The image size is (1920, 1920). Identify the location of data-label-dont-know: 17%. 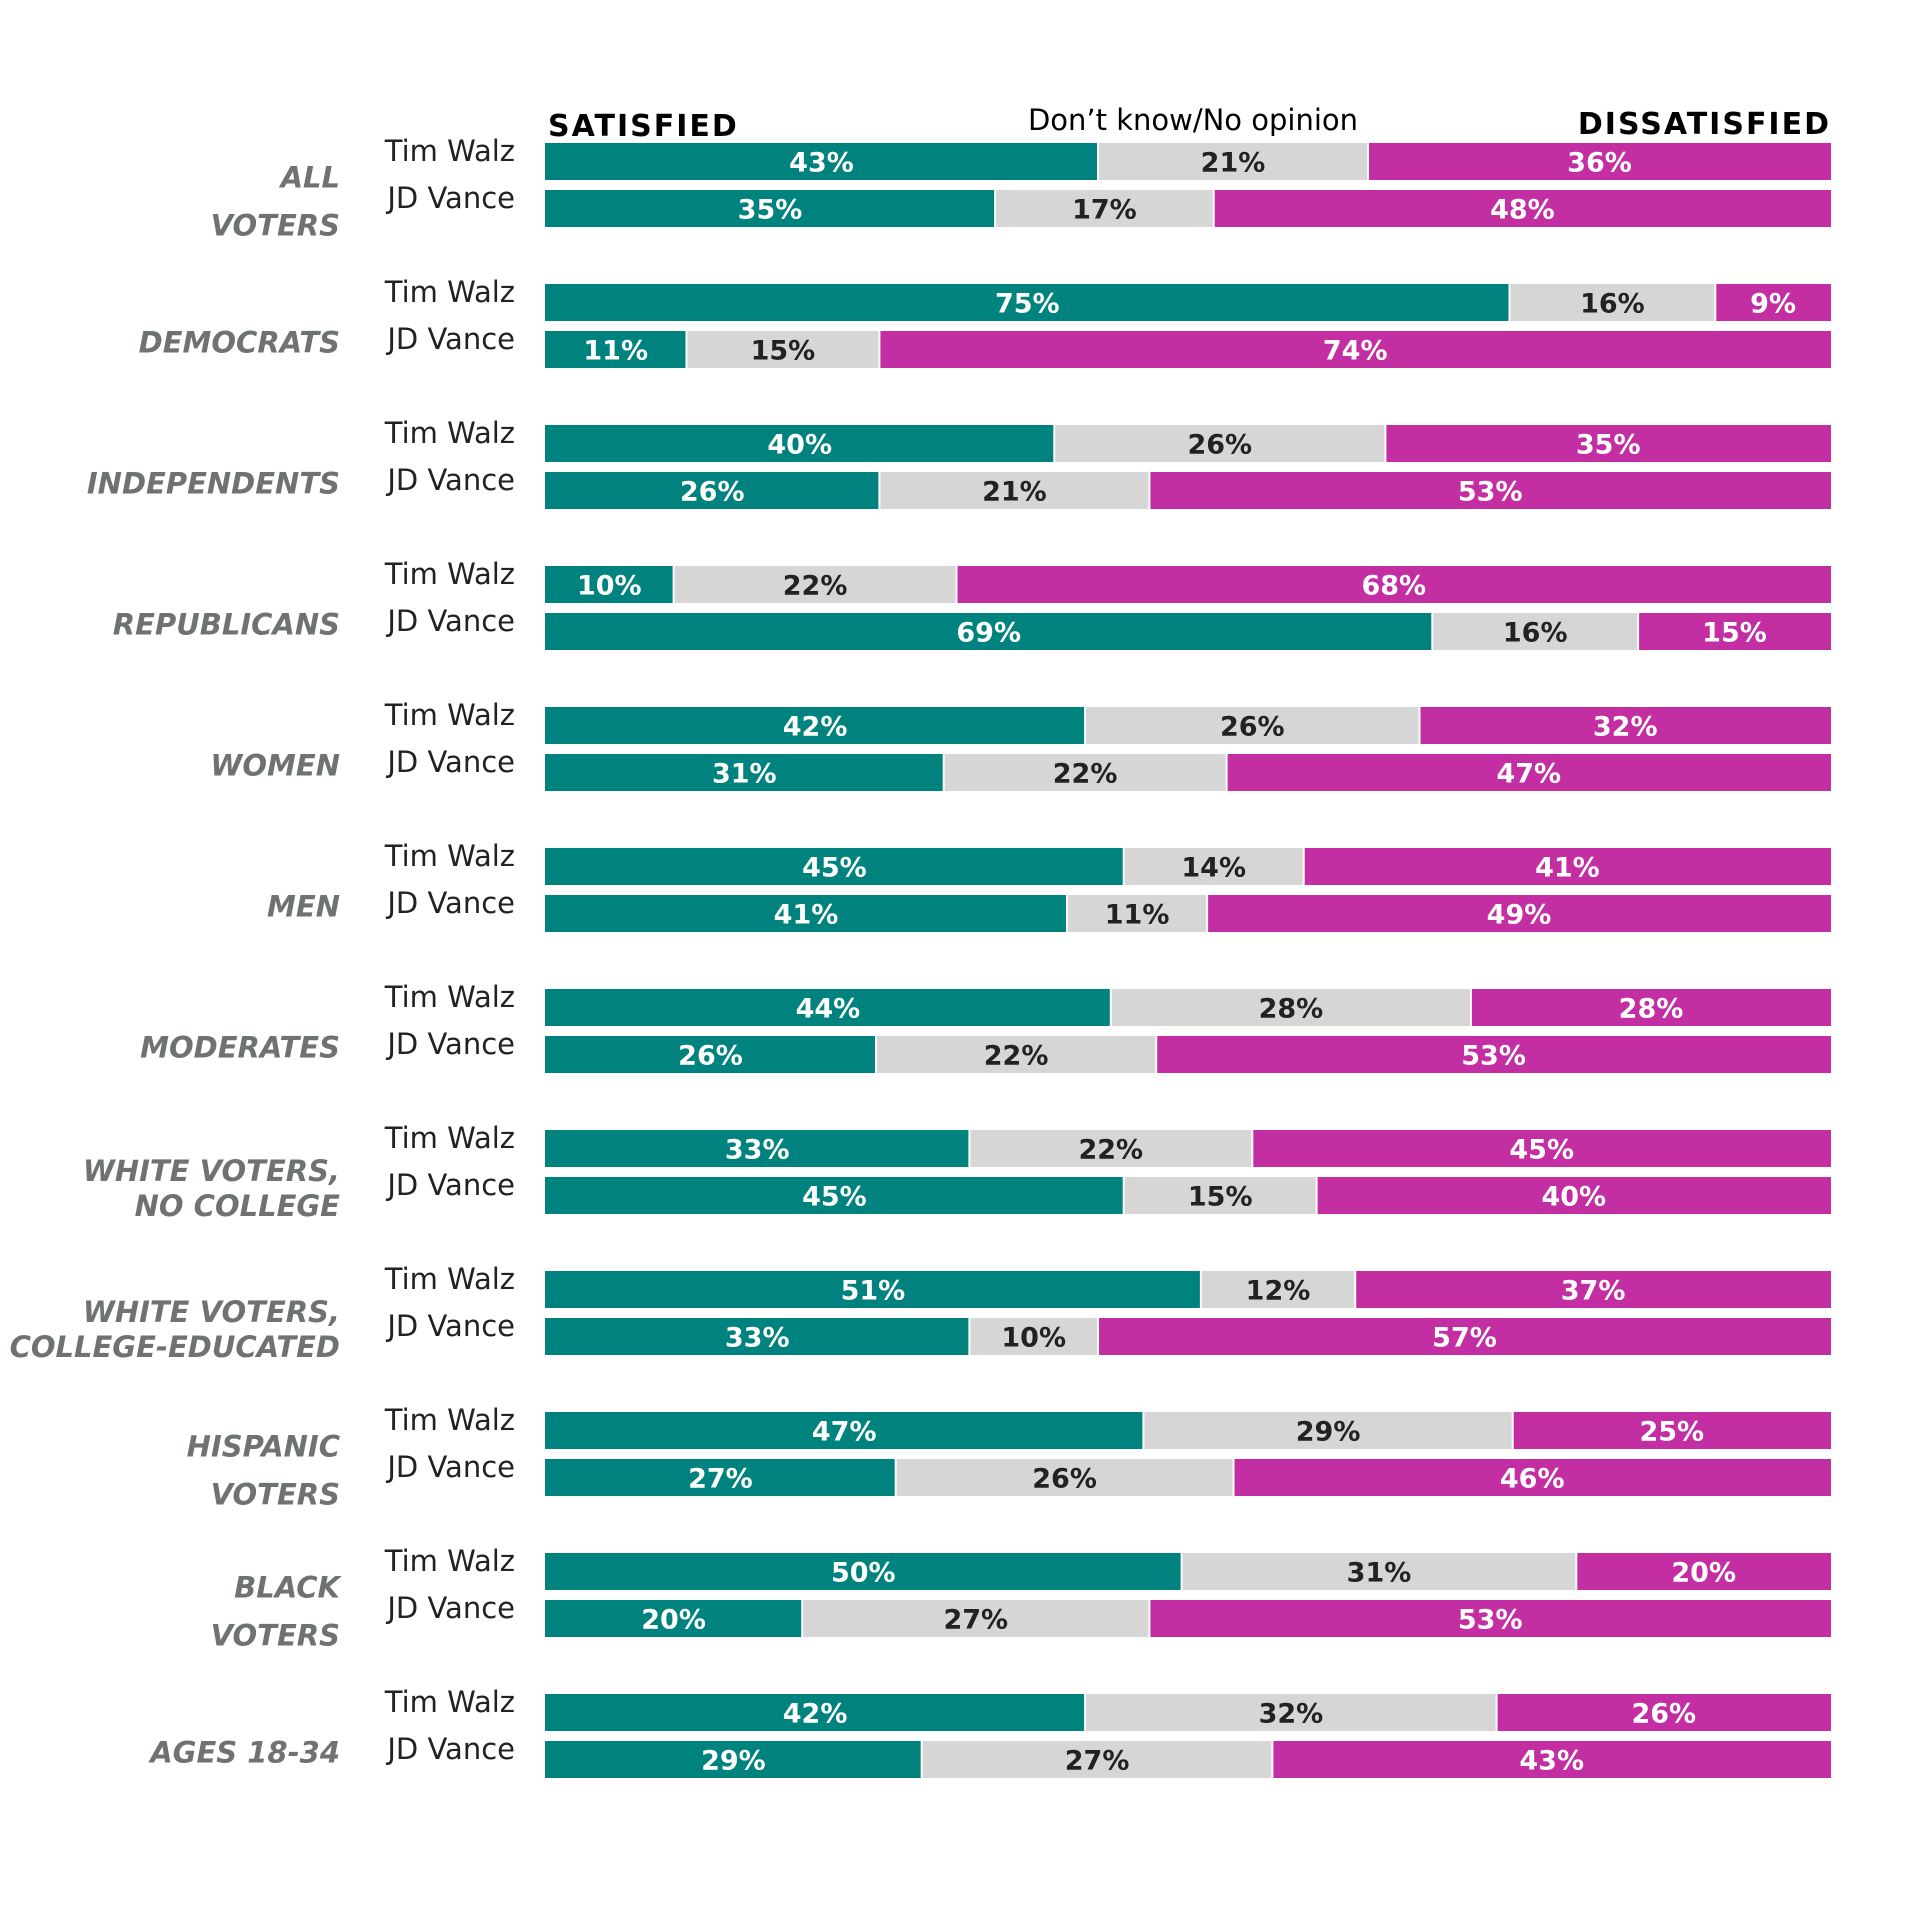
(1104, 210).